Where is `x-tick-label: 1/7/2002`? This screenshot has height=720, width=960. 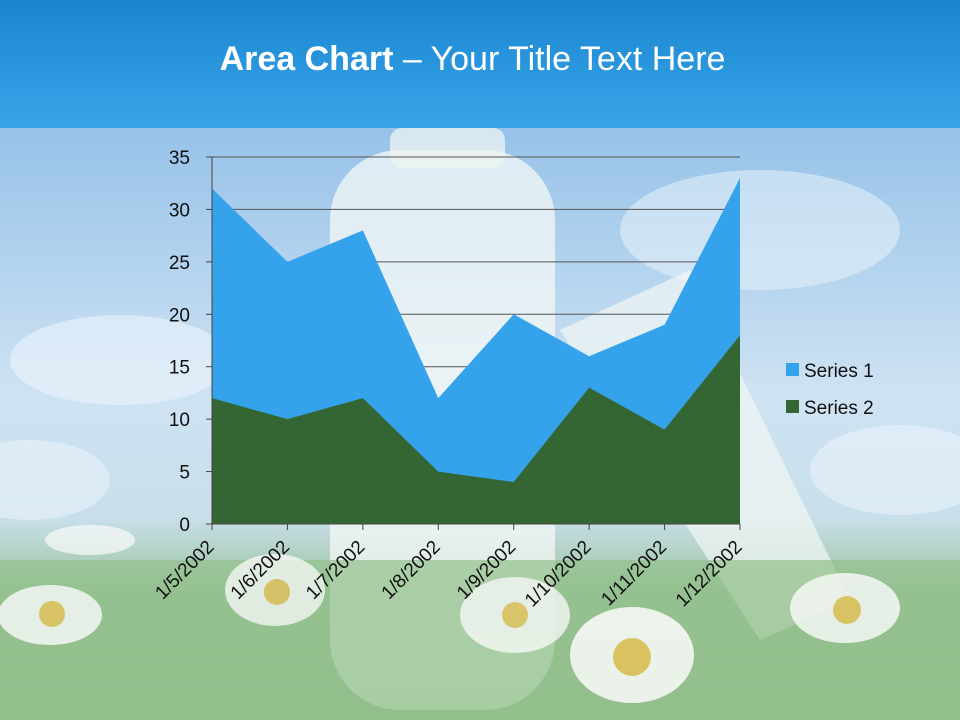 x-tick-label: 1/7/2002 is located at coordinates (335, 570).